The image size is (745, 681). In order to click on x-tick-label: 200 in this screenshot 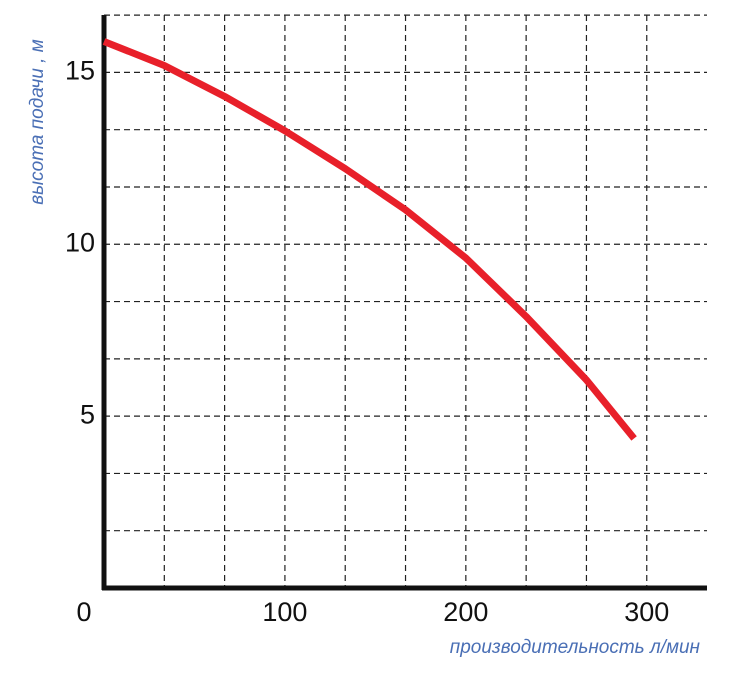, I will do `click(465, 612)`.